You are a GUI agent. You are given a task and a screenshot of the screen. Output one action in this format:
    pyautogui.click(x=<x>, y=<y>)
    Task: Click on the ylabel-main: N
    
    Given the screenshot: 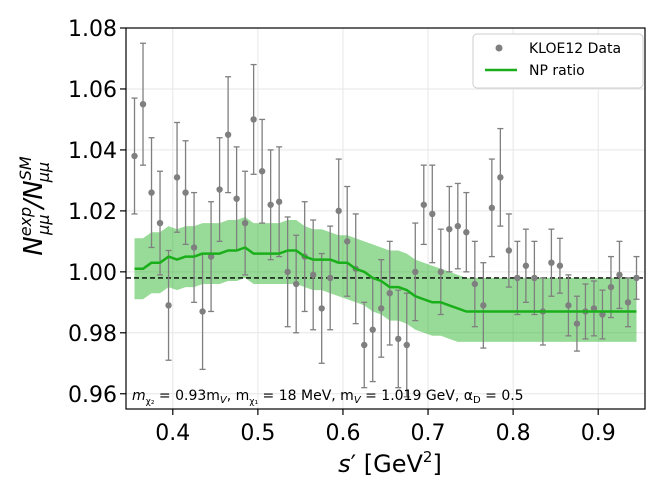 What is the action you would take?
    pyautogui.click(x=34, y=245)
    